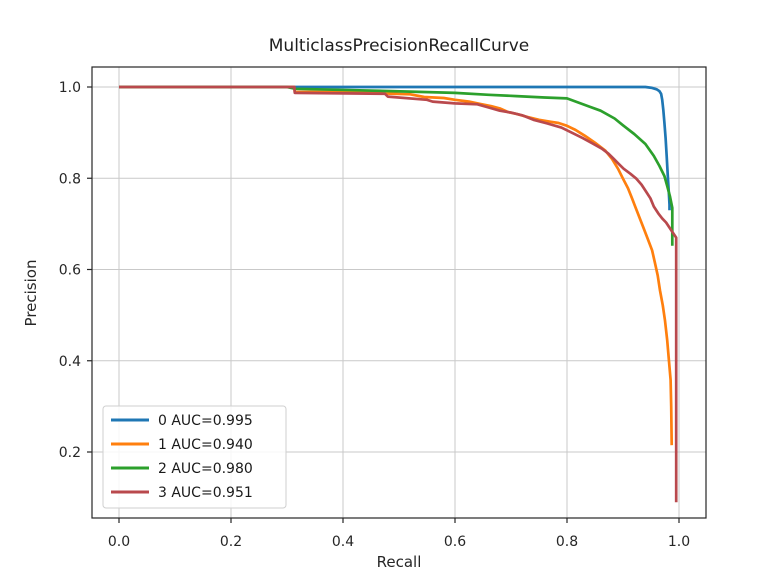 Image resolution: width=780 pixels, height=580 pixels. Describe the element at coordinates (70, 271) in the screenshot. I see `y-tick-label: 0.6` at that location.